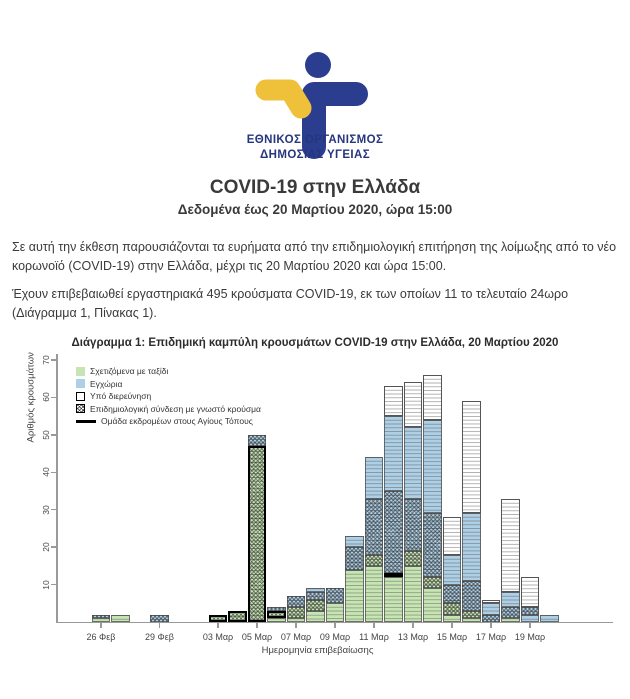  Describe the element at coordinates (315, 616) in the screenshot. I see `bar-segment-08Μαρ-green` at that location.